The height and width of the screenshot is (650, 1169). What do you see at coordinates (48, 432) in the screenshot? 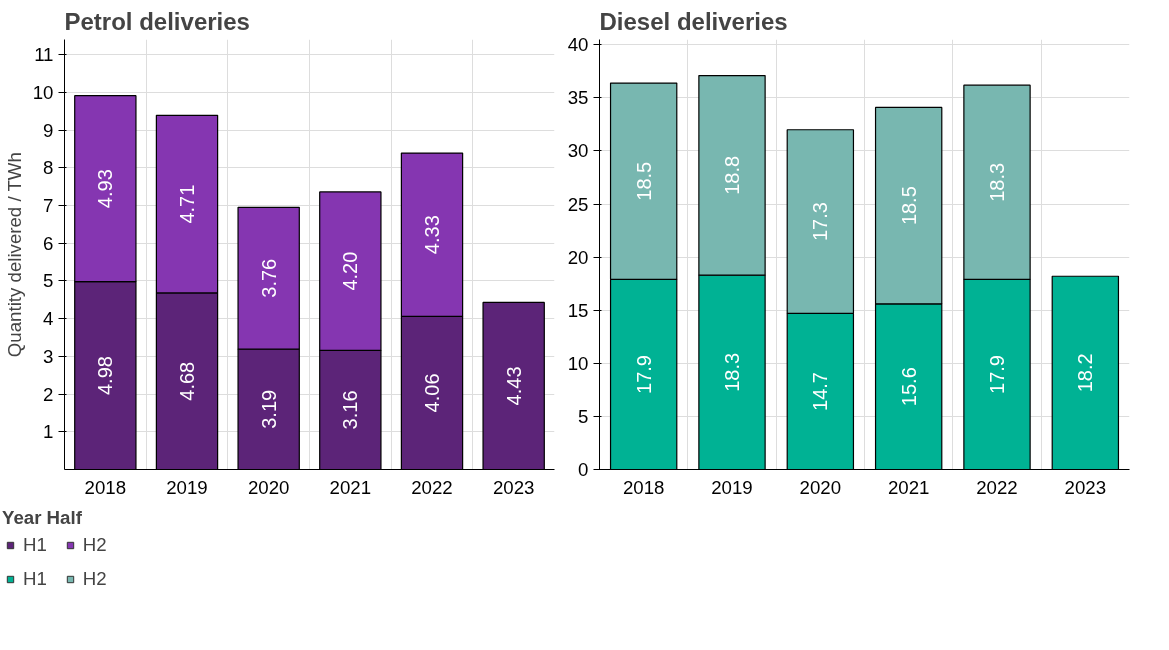
I see `y-tick-label: 1` at bounding box center [48, 432].